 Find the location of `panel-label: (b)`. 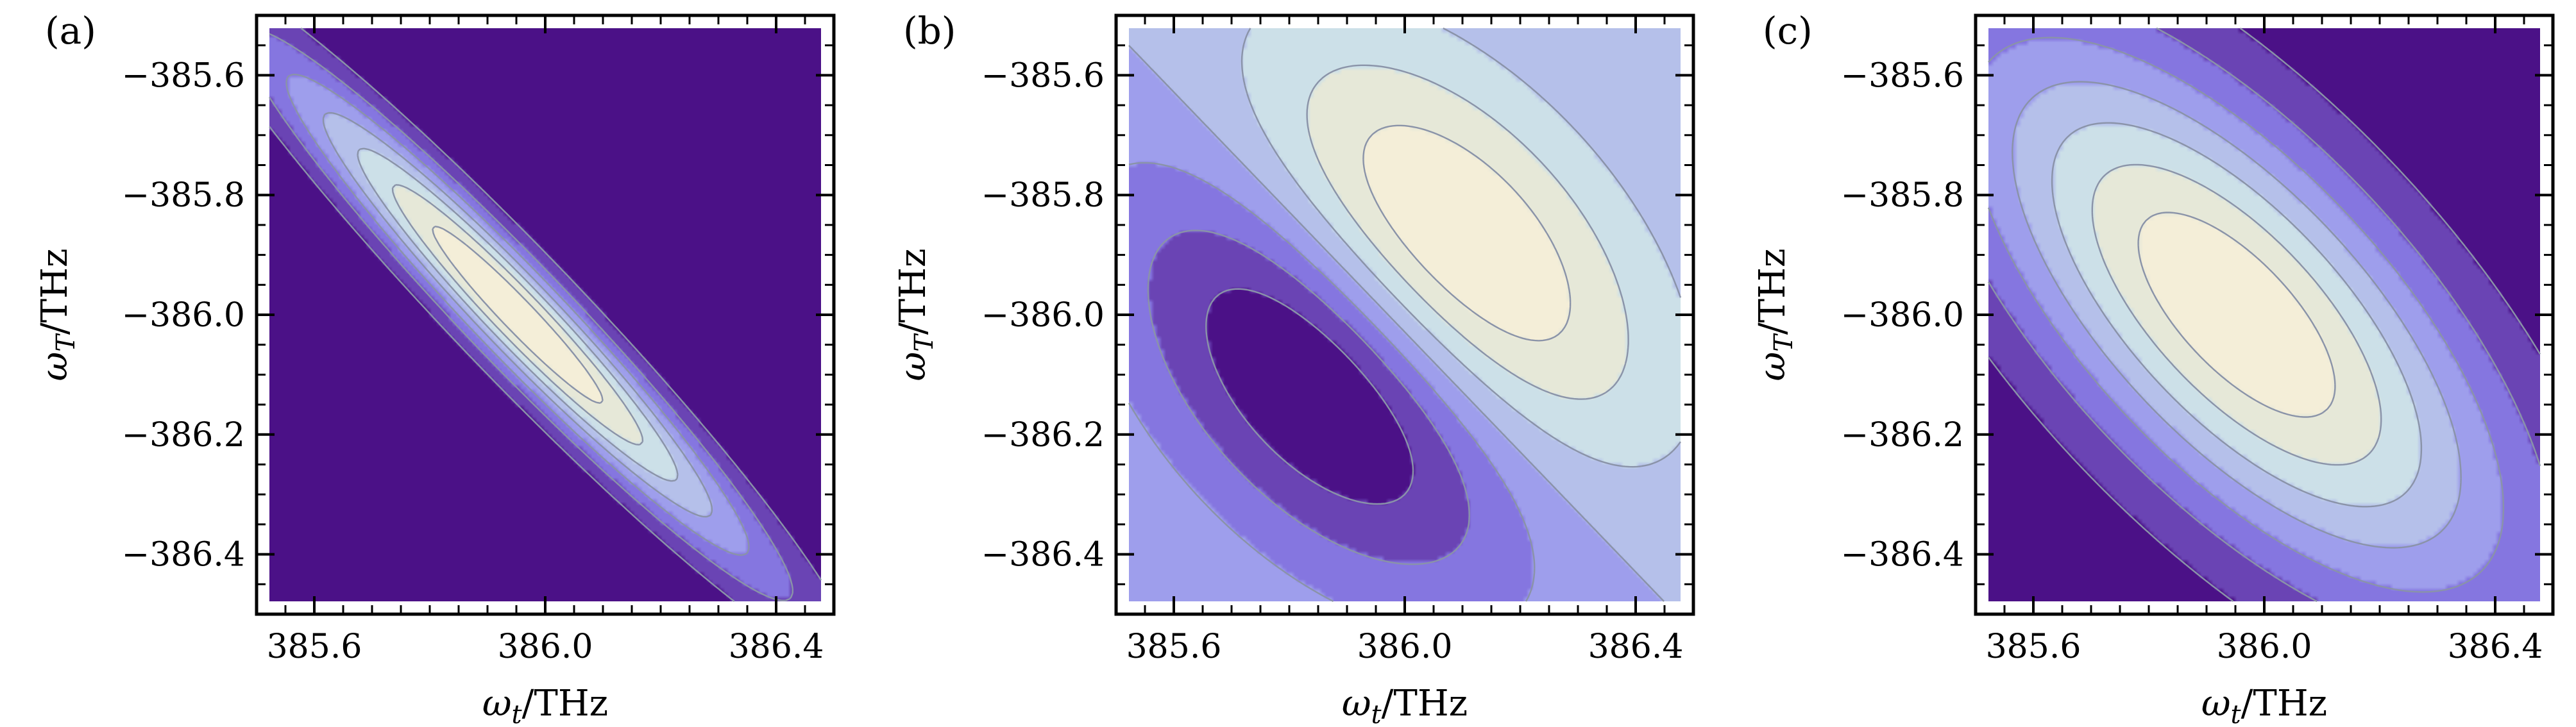

panel-label: (b) is located at coordinates (929, 31).